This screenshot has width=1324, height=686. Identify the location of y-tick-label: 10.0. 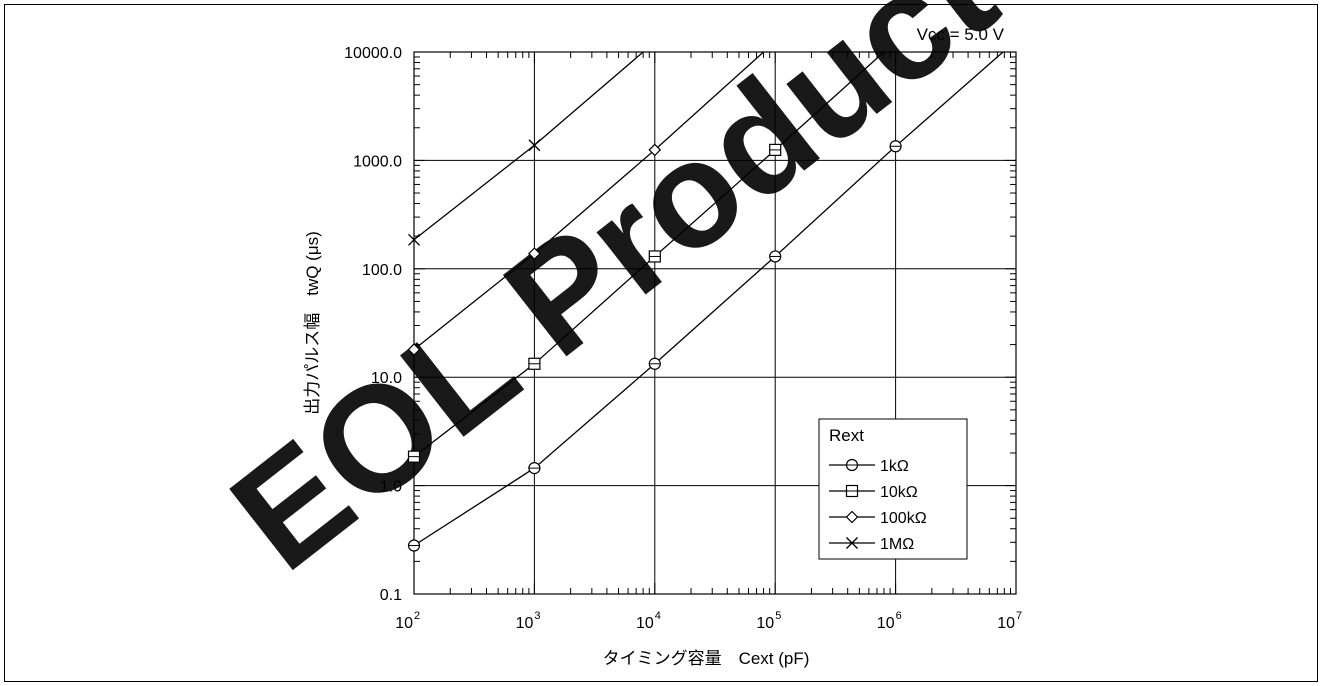
(386, 378).